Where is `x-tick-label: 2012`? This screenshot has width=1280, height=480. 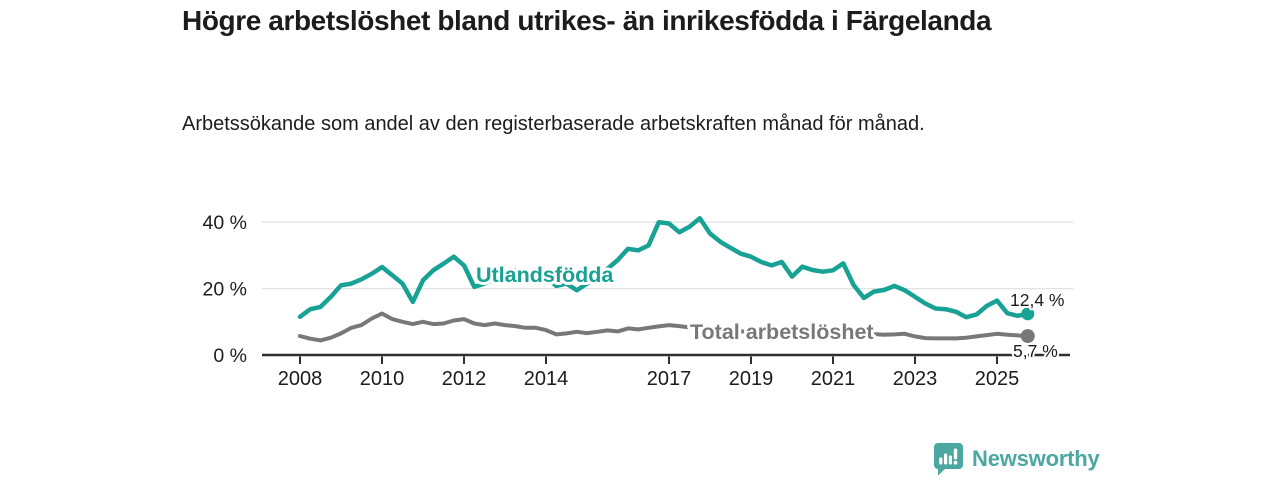 x-tick-label: 2012 is located at coordinates (464, 379).